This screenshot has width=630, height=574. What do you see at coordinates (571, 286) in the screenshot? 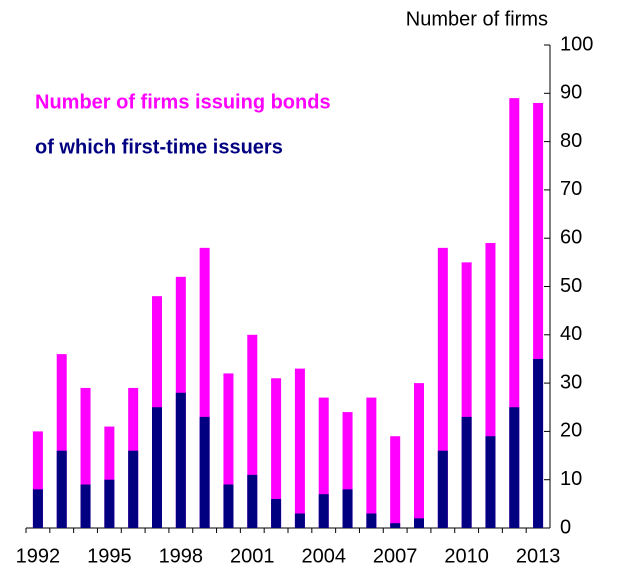
I see `y-tick-label: 50` at bounding box center [571, 286].